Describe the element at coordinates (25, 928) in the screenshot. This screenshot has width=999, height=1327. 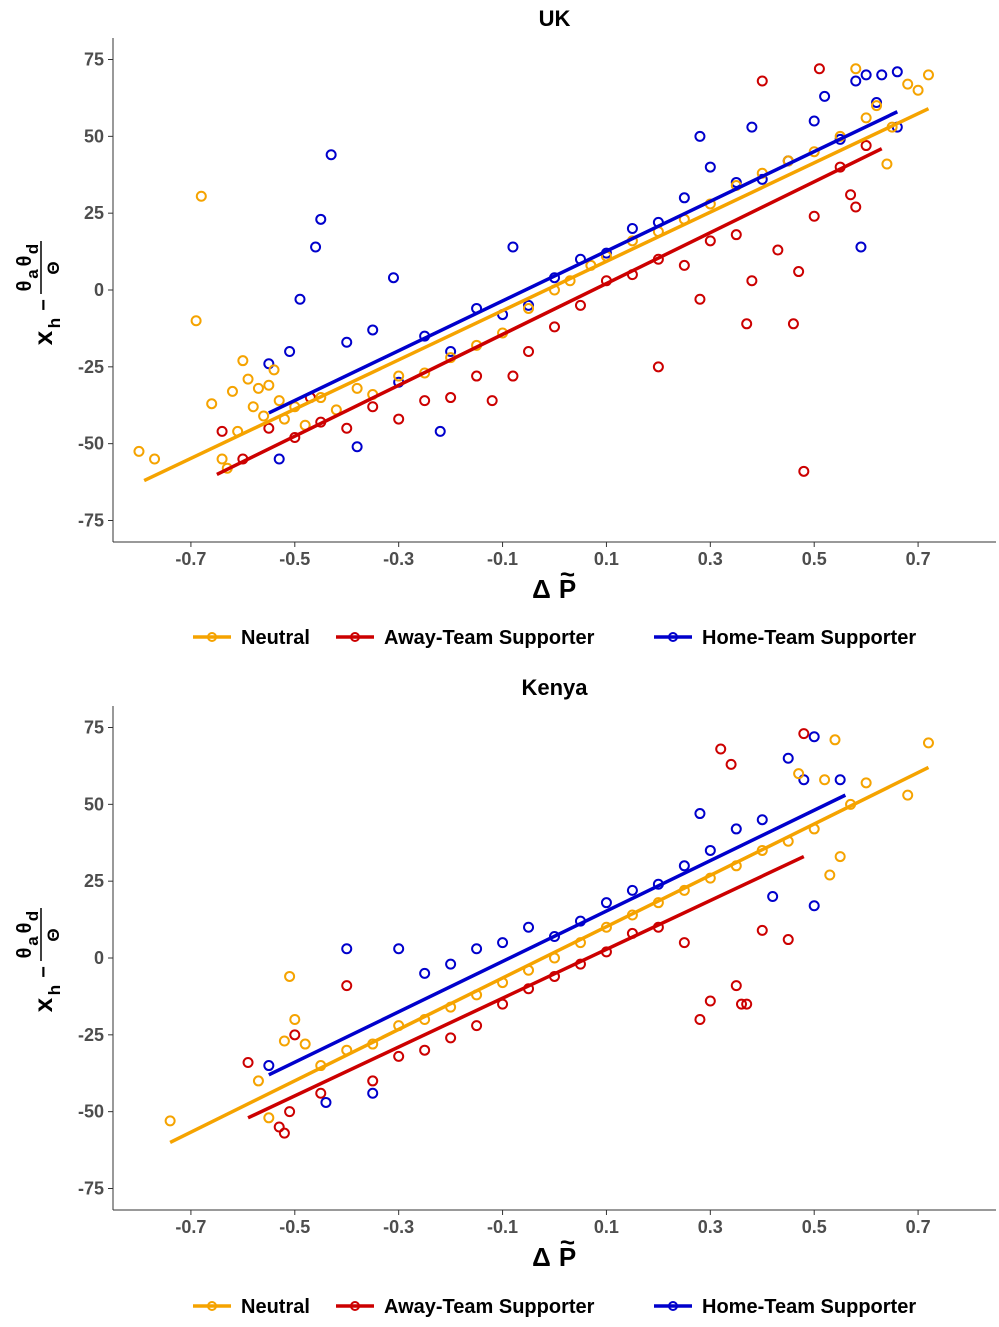
I see `y-label-theta-d: θ` at that location.